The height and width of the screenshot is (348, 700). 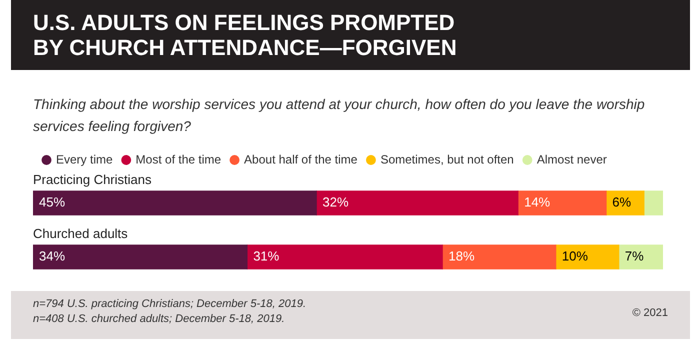 I want to click on legend-label: About half of the time, so click(x=301, y=159).